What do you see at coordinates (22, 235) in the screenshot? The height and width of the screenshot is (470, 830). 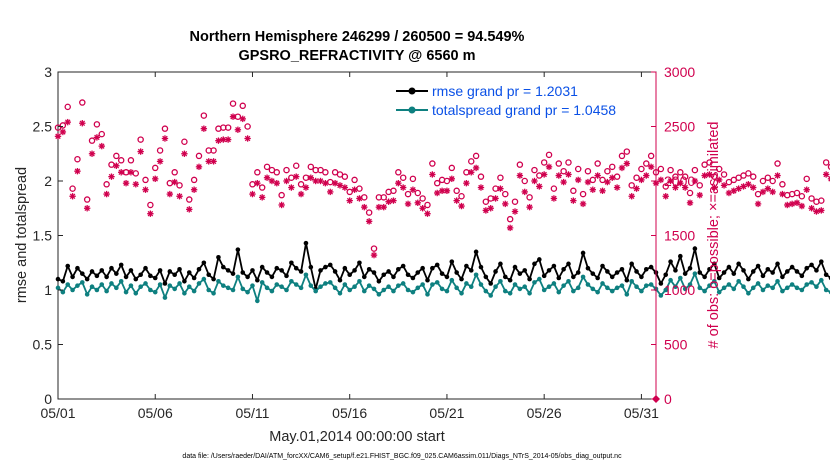 I see `y-axis-label-left: rmse and totalspread` at bounding box center [22, 235].